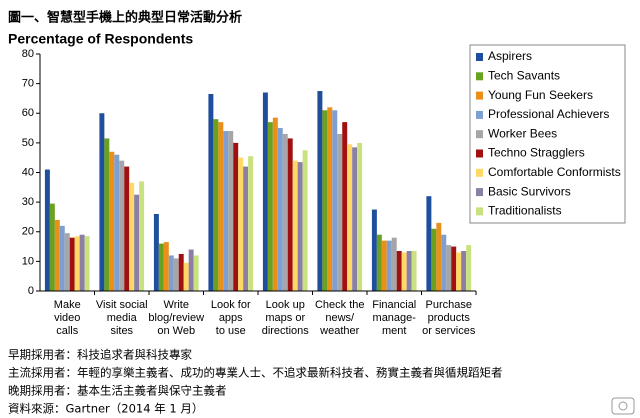 The width and height of the screenshot is (640, 418). What do you see at coordinates (125, 18) in the screenshot?
I see `page-title: 圖一、智慧型手機上的典型日常活動分析` at bounding box center [125, 18].